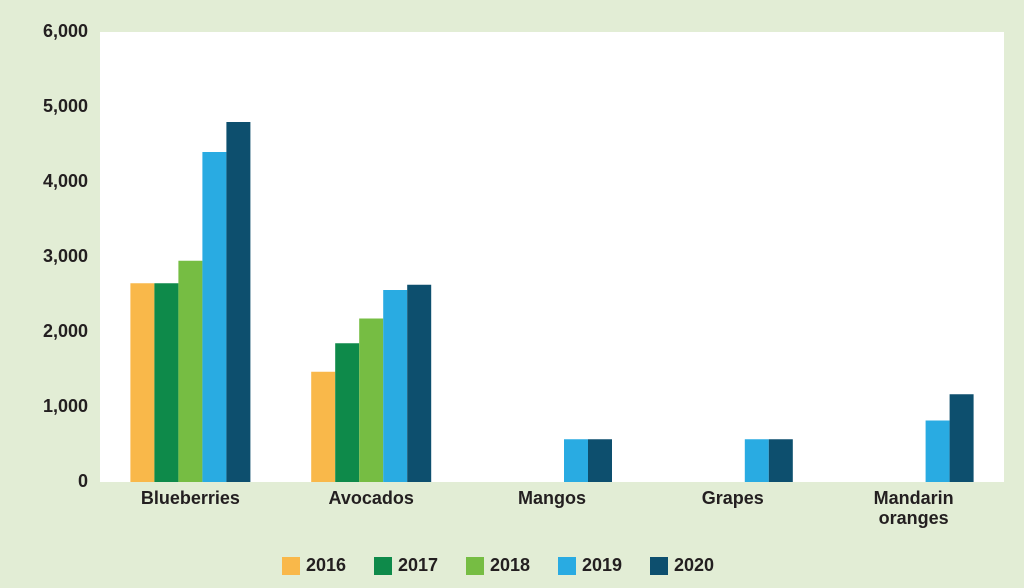 This screenshot has width=1024, height=588. What do you see at coordinates (65, 181) in the screenshot?
I see `y-tick-label: 4,000` at bounding box center [65, 181].